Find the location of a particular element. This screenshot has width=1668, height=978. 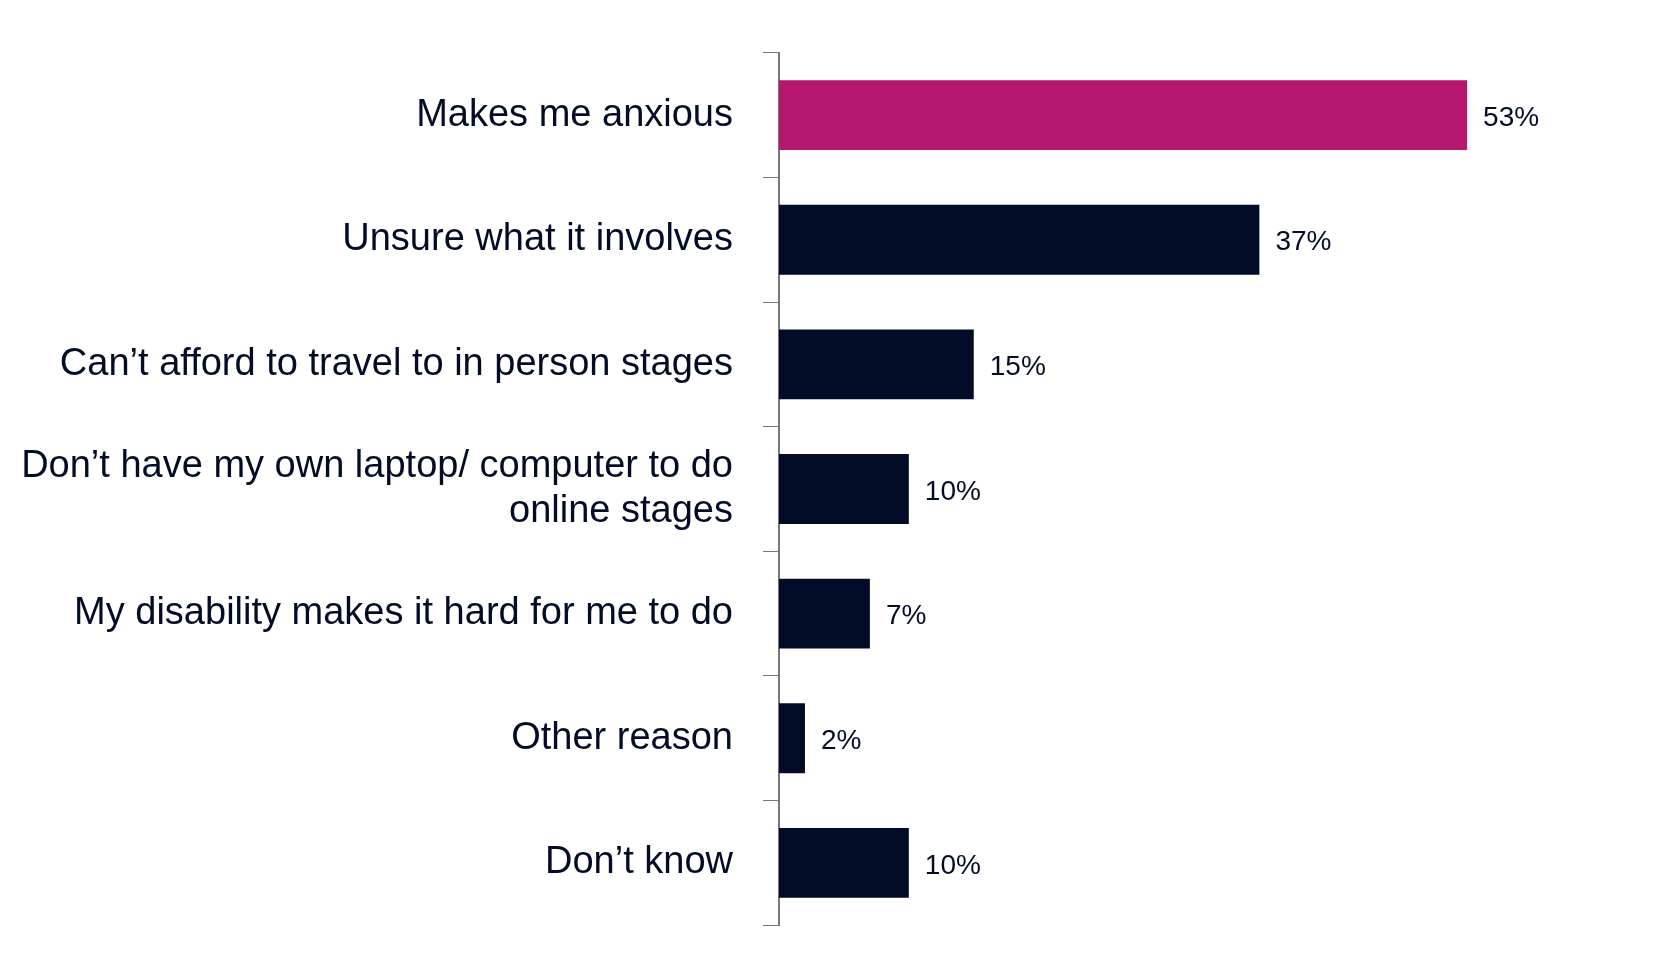

y-tick-label: Other reason is located at coordinates (622, 735).